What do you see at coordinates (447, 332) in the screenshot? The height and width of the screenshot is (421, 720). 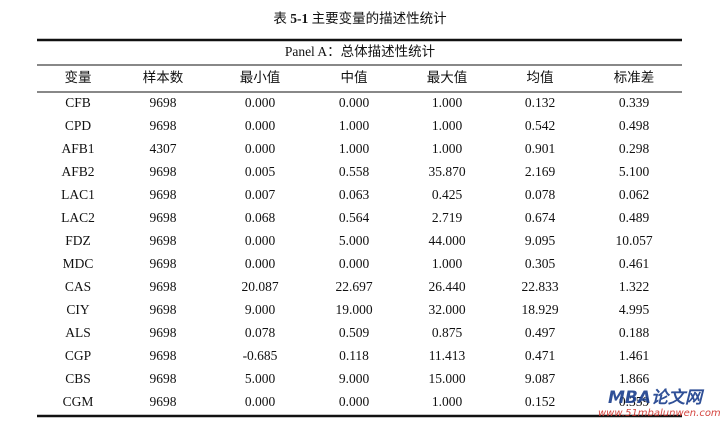 I see `cell: 0.875` at bounding box center [447, 332].